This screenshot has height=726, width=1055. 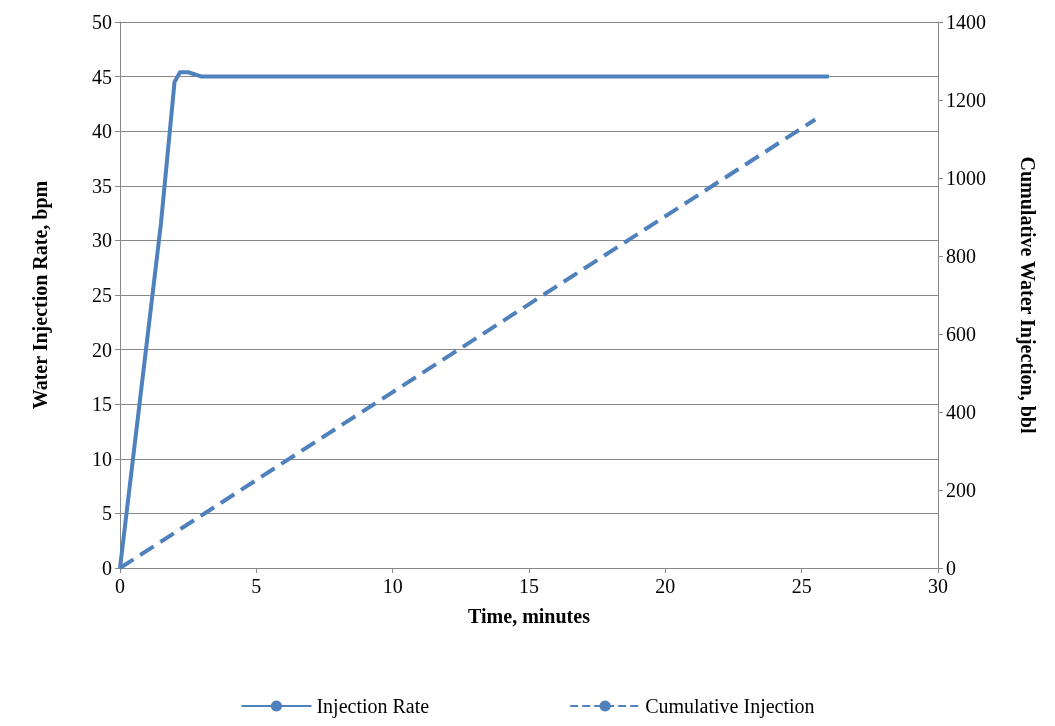 I want to click on y2-axis-title: Cumulative Water Injection, bbl, so click(x=1027, y=295).